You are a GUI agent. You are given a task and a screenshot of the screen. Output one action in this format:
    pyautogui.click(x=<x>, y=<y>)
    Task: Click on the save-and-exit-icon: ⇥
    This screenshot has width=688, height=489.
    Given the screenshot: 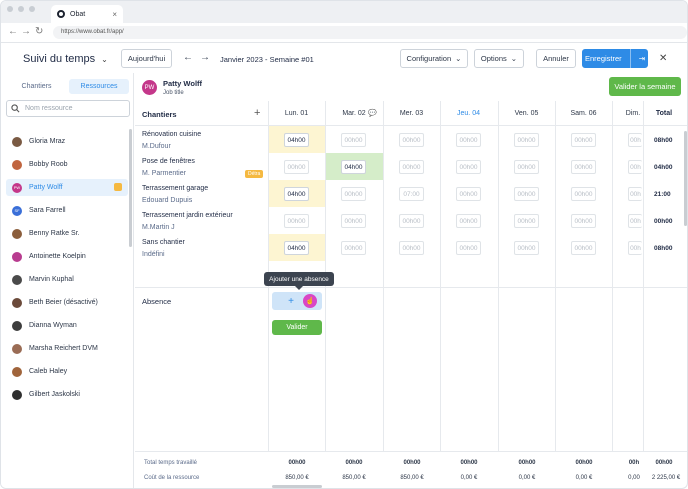 What is the action you would take?
    pyautogui.click(x=641, y=58)
    